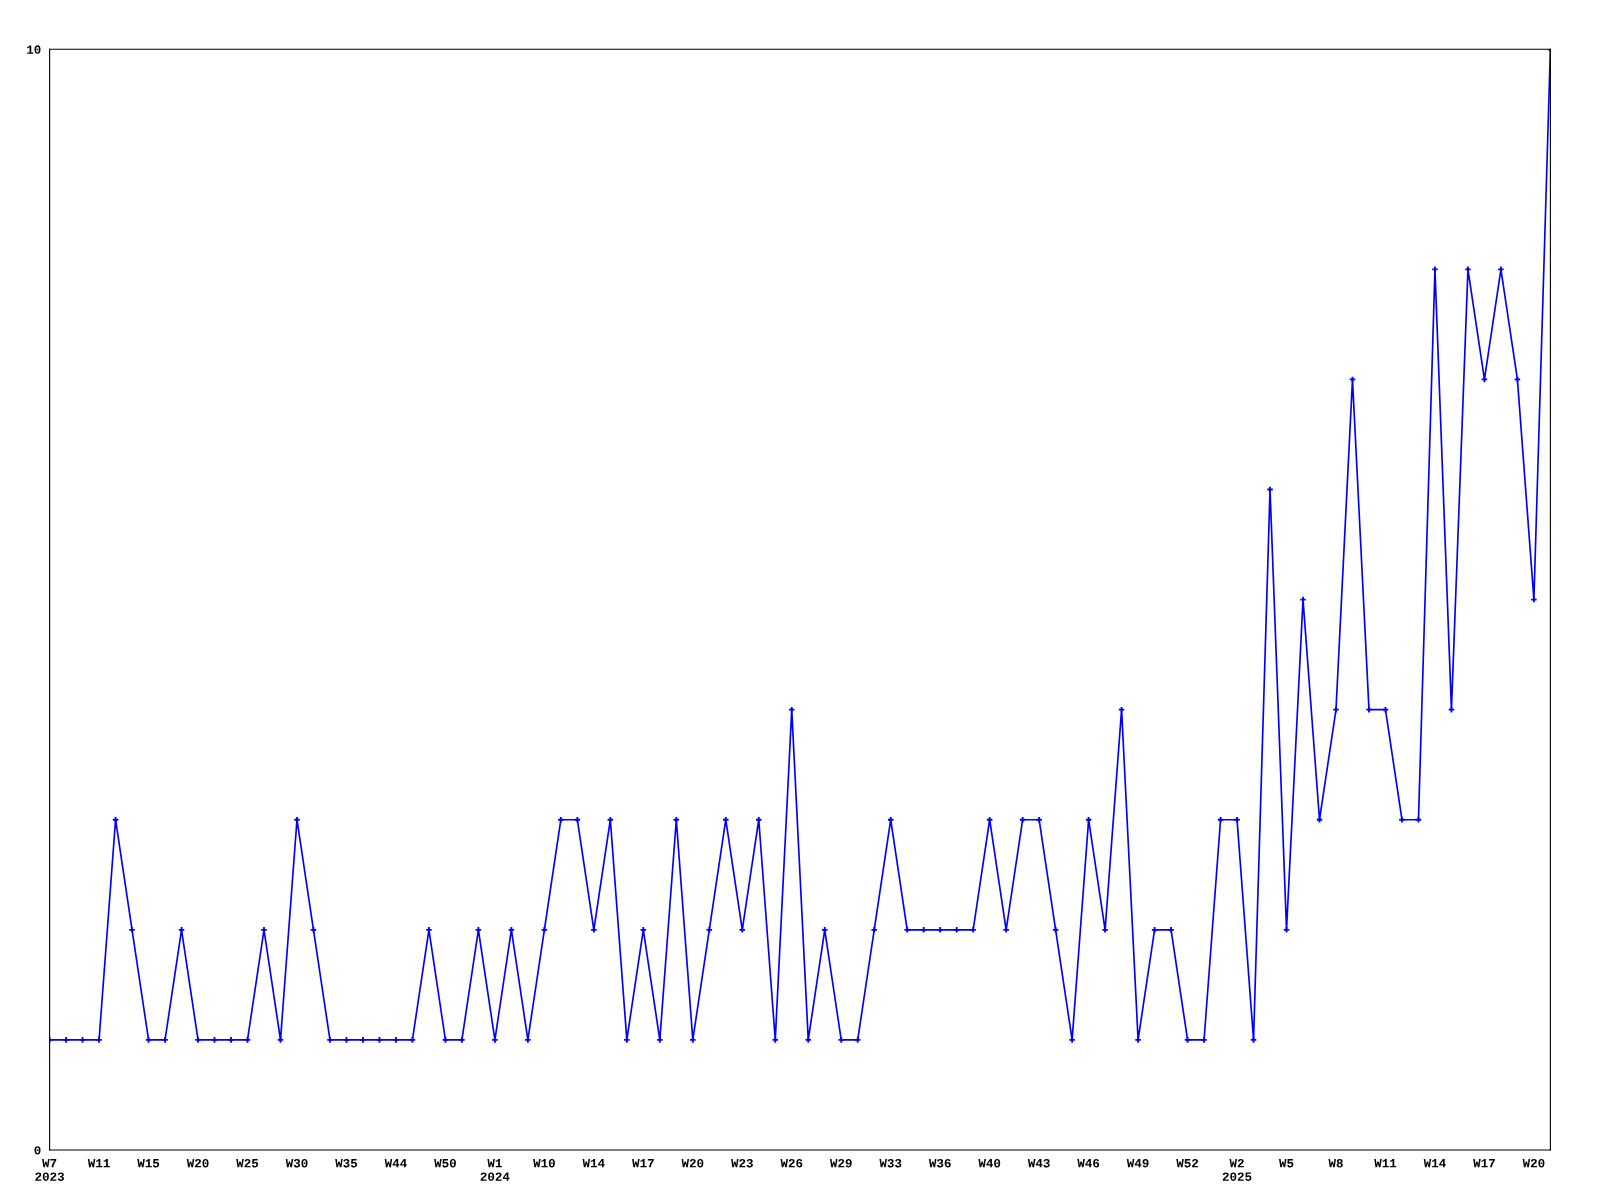 The height and width of the screenshot is (1200, 1600). I want to click on x-tick-label: W49, so click(1137, 1163).